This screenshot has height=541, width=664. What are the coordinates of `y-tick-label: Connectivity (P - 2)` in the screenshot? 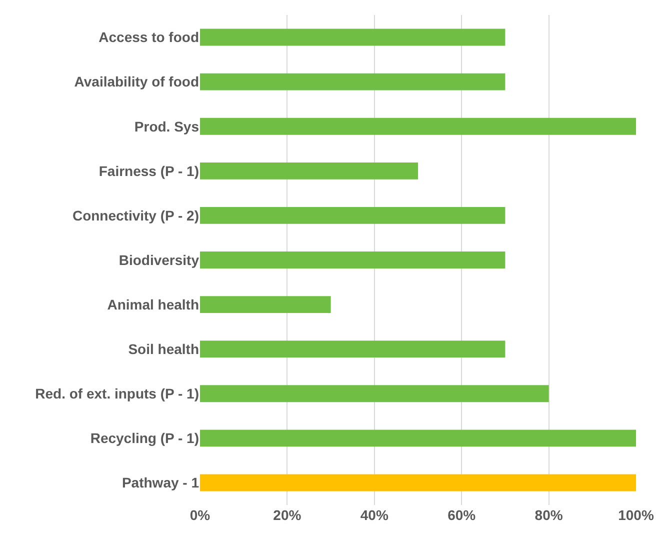 It's located at (135, 215).